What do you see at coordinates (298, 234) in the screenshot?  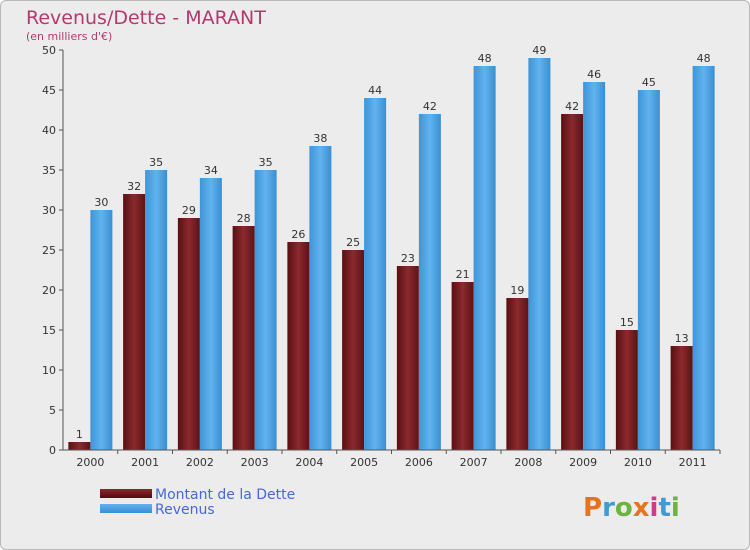 I see `value-label-debt: 26` at bounding box center [298, 234].